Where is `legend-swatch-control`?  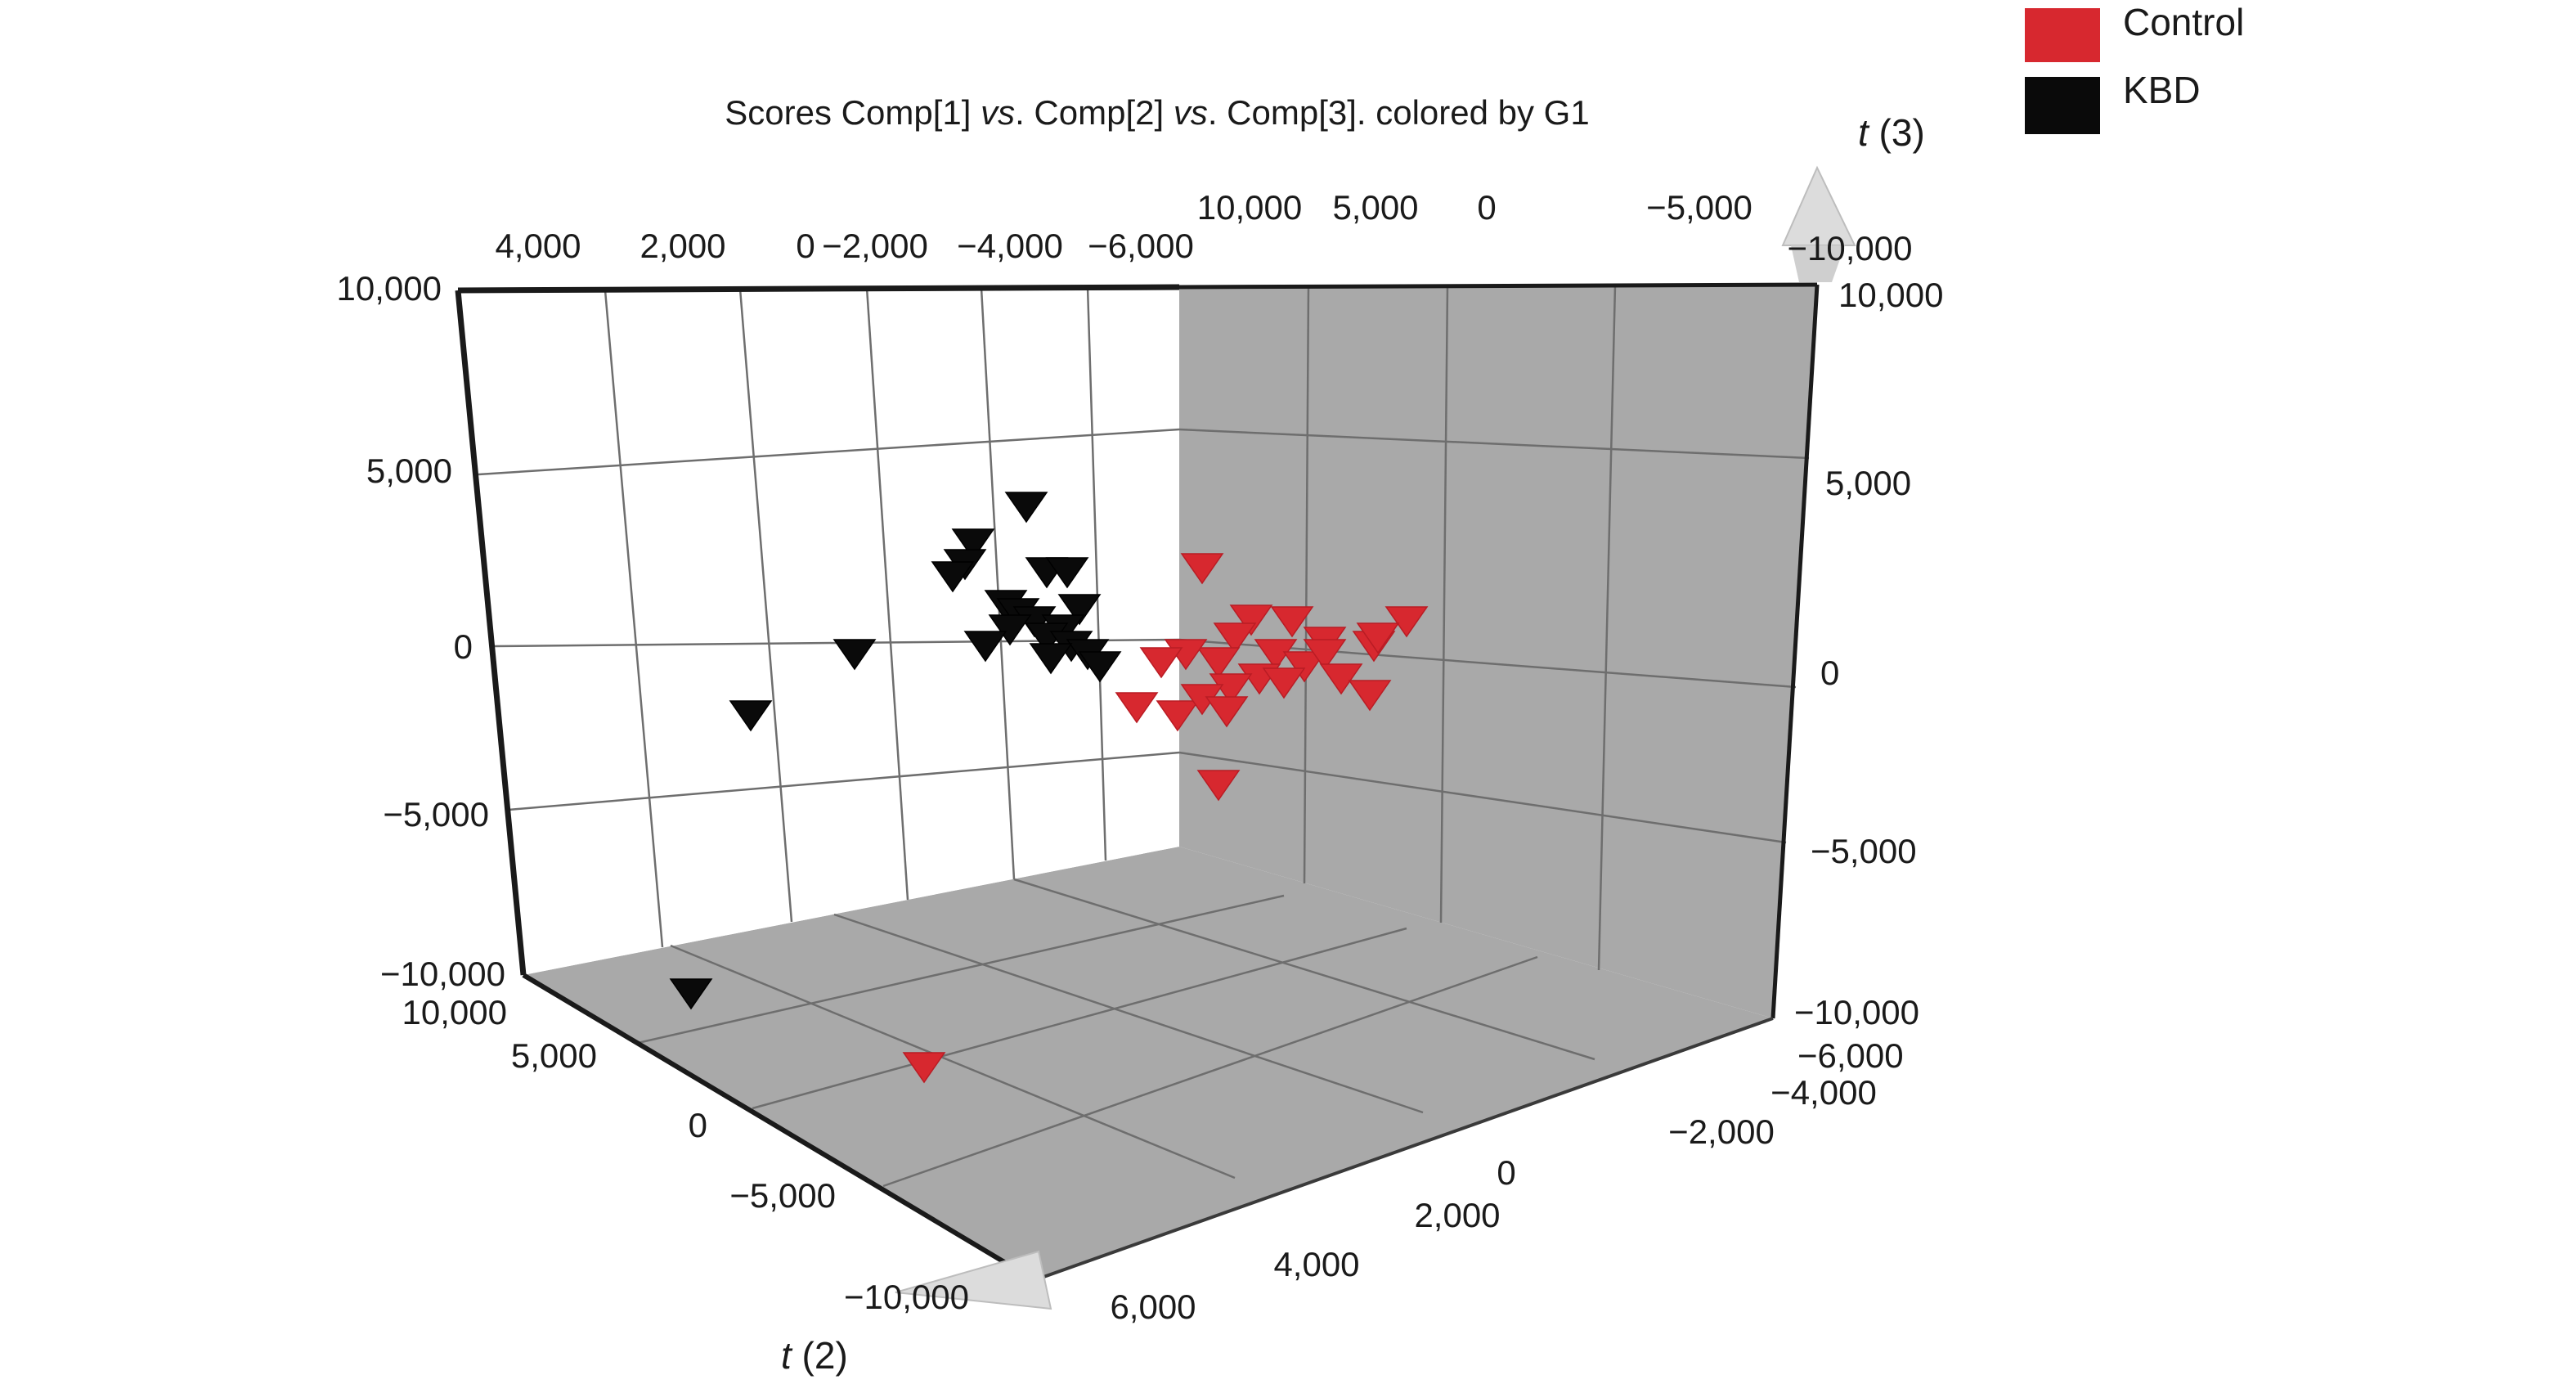 legend-swatch-control is located at coordinates (2062, 35).